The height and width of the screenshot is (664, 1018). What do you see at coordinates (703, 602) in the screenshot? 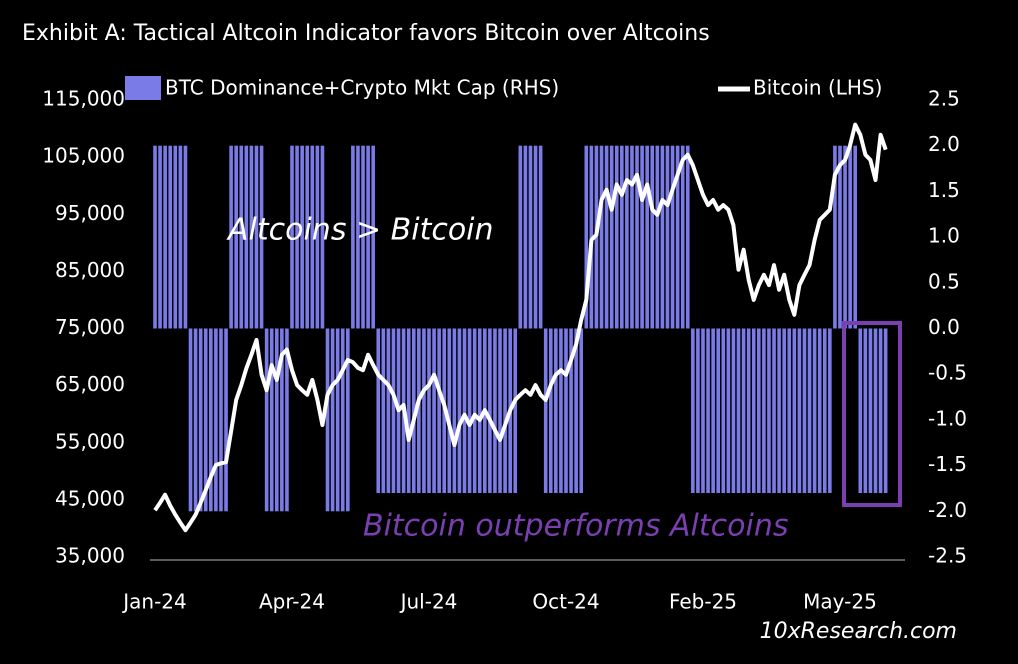
I see `x-tick-label: Feb-25` at bounding box center [703, 602].